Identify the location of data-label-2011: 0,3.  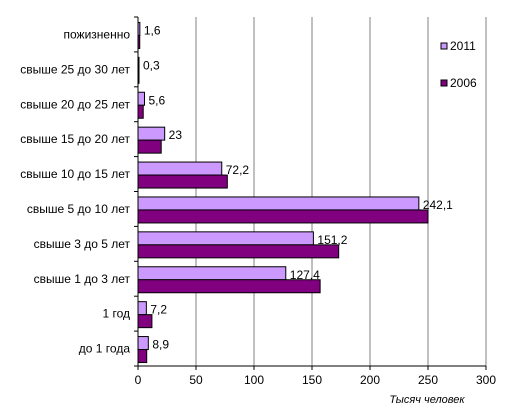
(151, 65).